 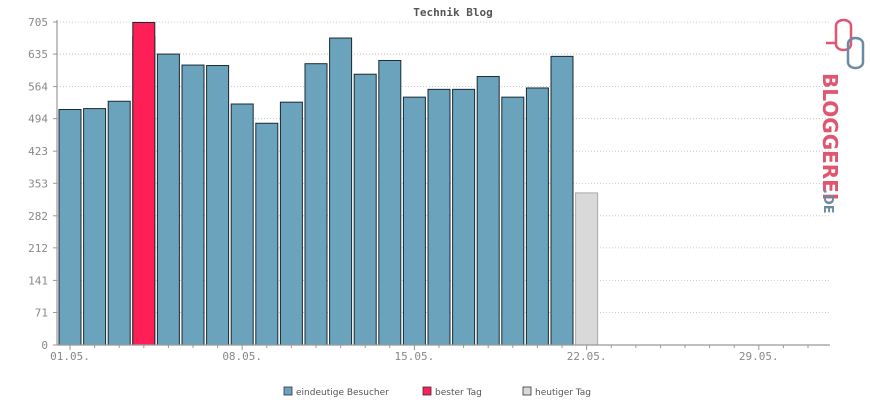 What do you see at coordinates (38, 119) in the screenshot?
I see `y-tick-label: 494` at bounding box center [38, 119].